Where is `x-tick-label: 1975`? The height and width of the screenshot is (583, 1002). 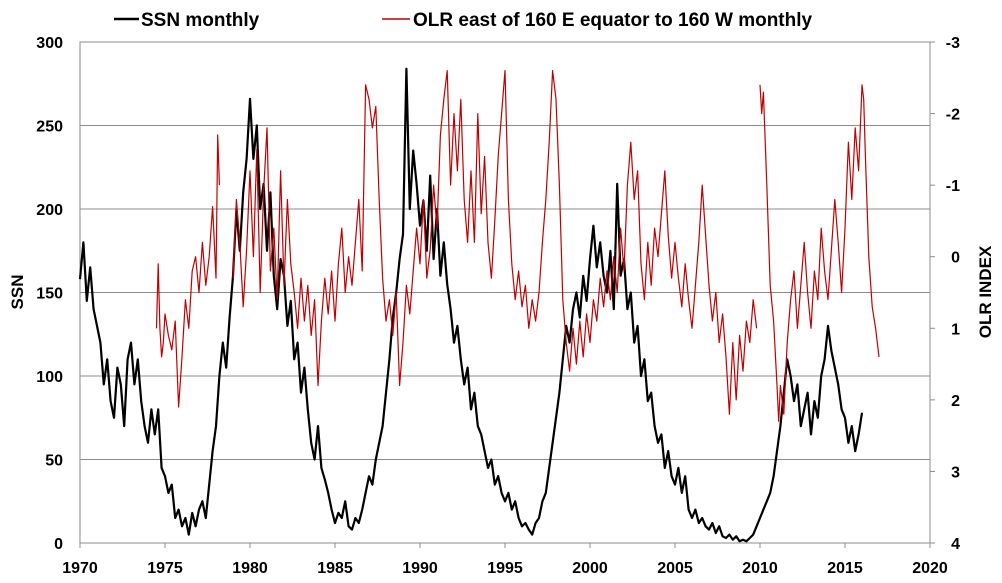 x-tick-label: 1975 is located at coordinates (165, 568).